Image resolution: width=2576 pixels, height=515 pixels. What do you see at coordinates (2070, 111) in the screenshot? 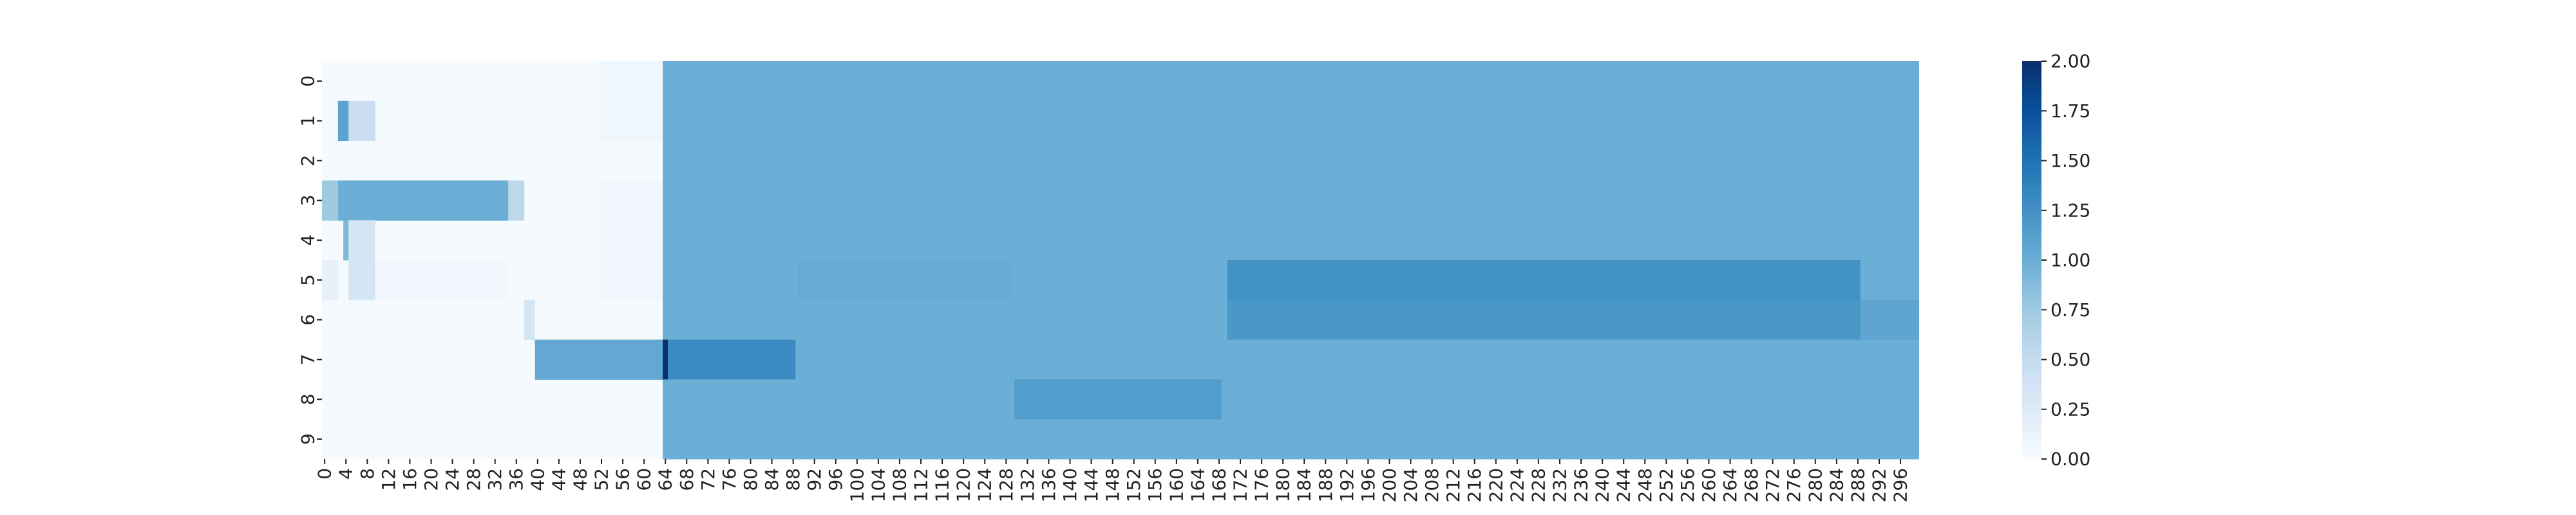
I see `colorbar-tick-label: 1.75` at bounding box center [2070, 111].